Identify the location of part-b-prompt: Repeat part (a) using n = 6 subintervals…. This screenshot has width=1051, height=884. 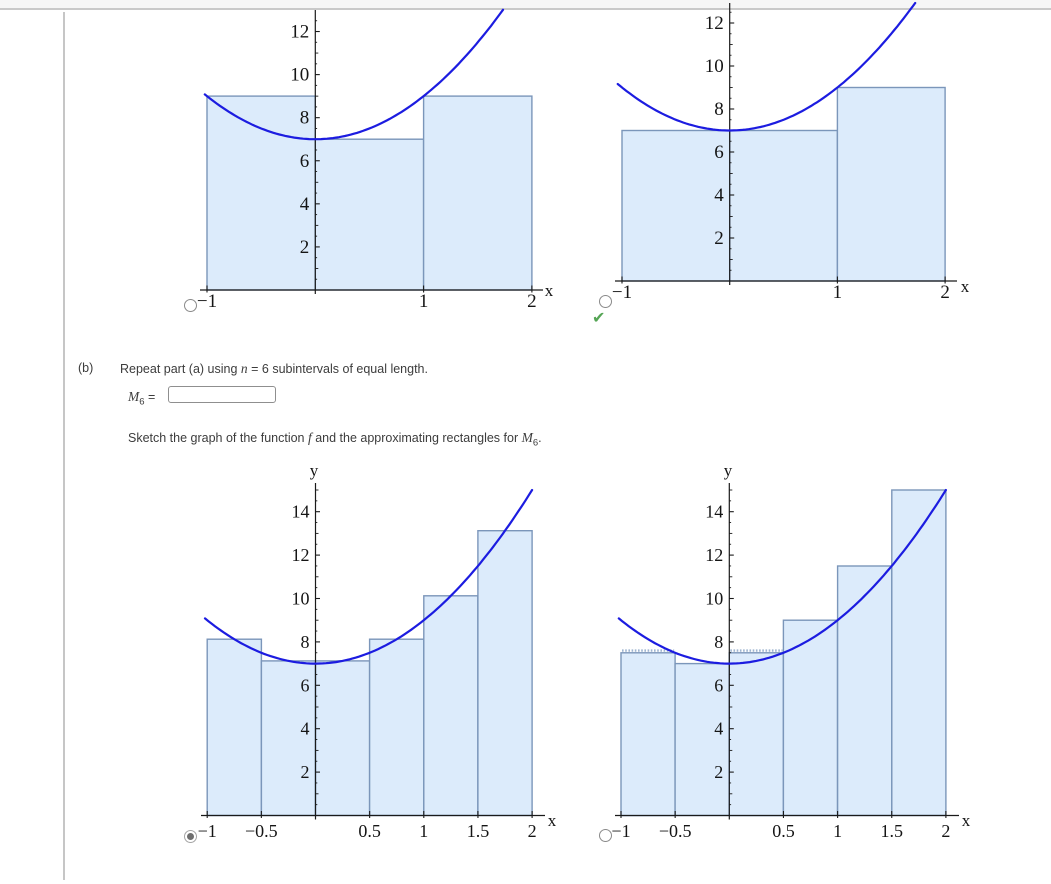
(274, 368).